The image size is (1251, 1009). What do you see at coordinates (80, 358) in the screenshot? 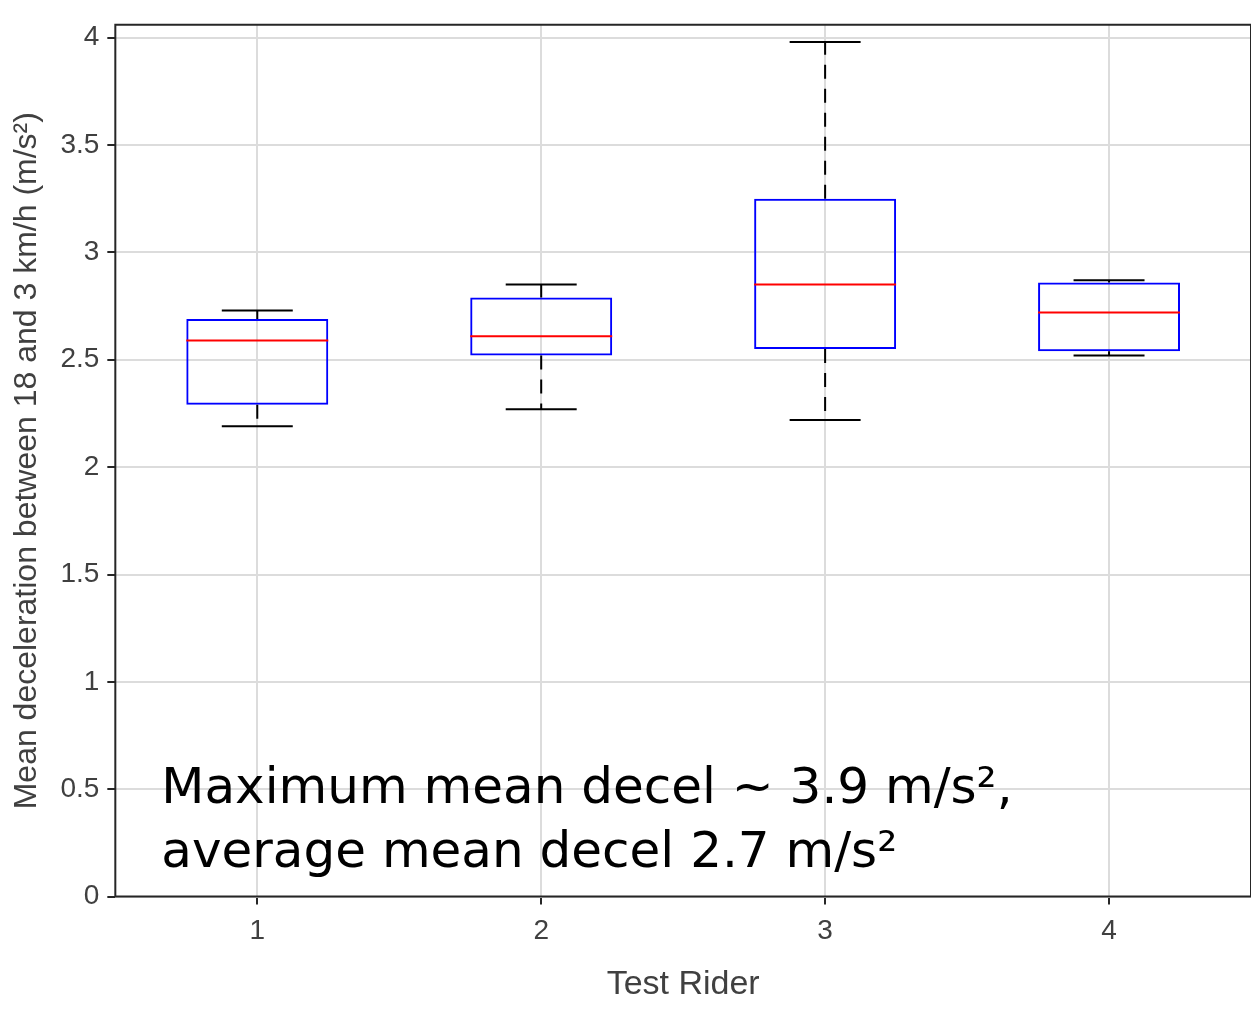
I see `y-tick-label: 2.5` at bounding box center [80, 358].